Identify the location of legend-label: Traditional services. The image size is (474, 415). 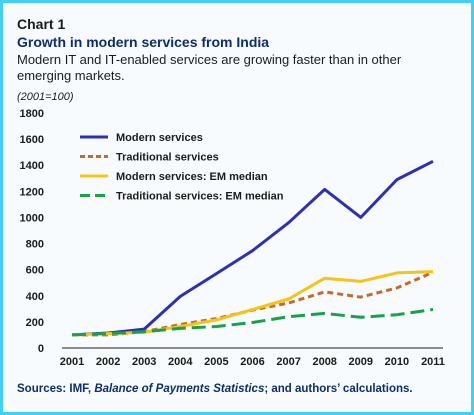
(167, 158).